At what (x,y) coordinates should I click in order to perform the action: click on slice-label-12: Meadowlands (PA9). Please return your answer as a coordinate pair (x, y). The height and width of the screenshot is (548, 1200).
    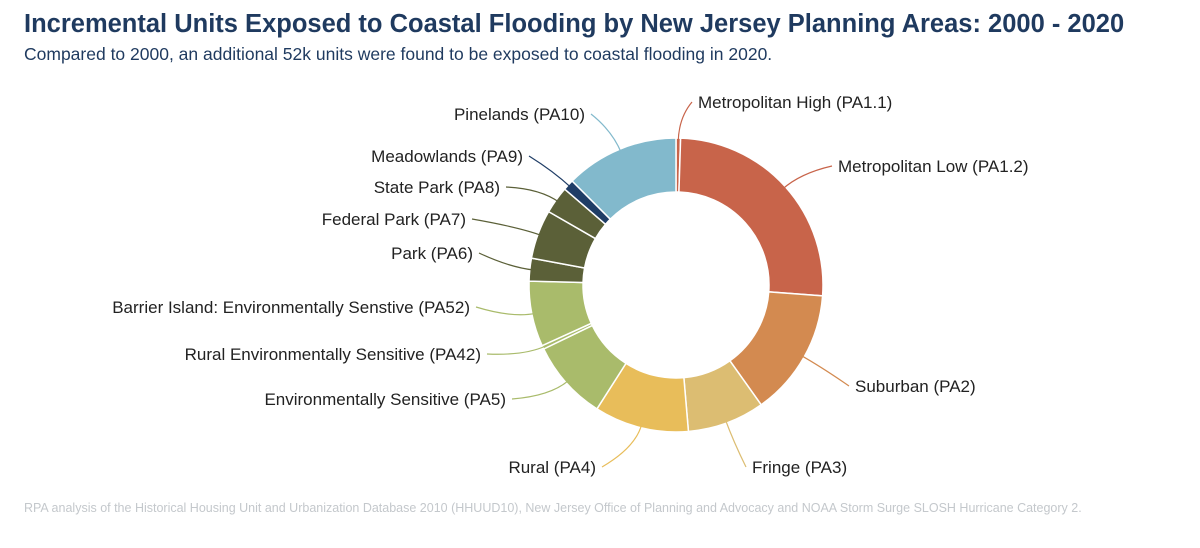
    Looking at the image, I should click on (447, 156).